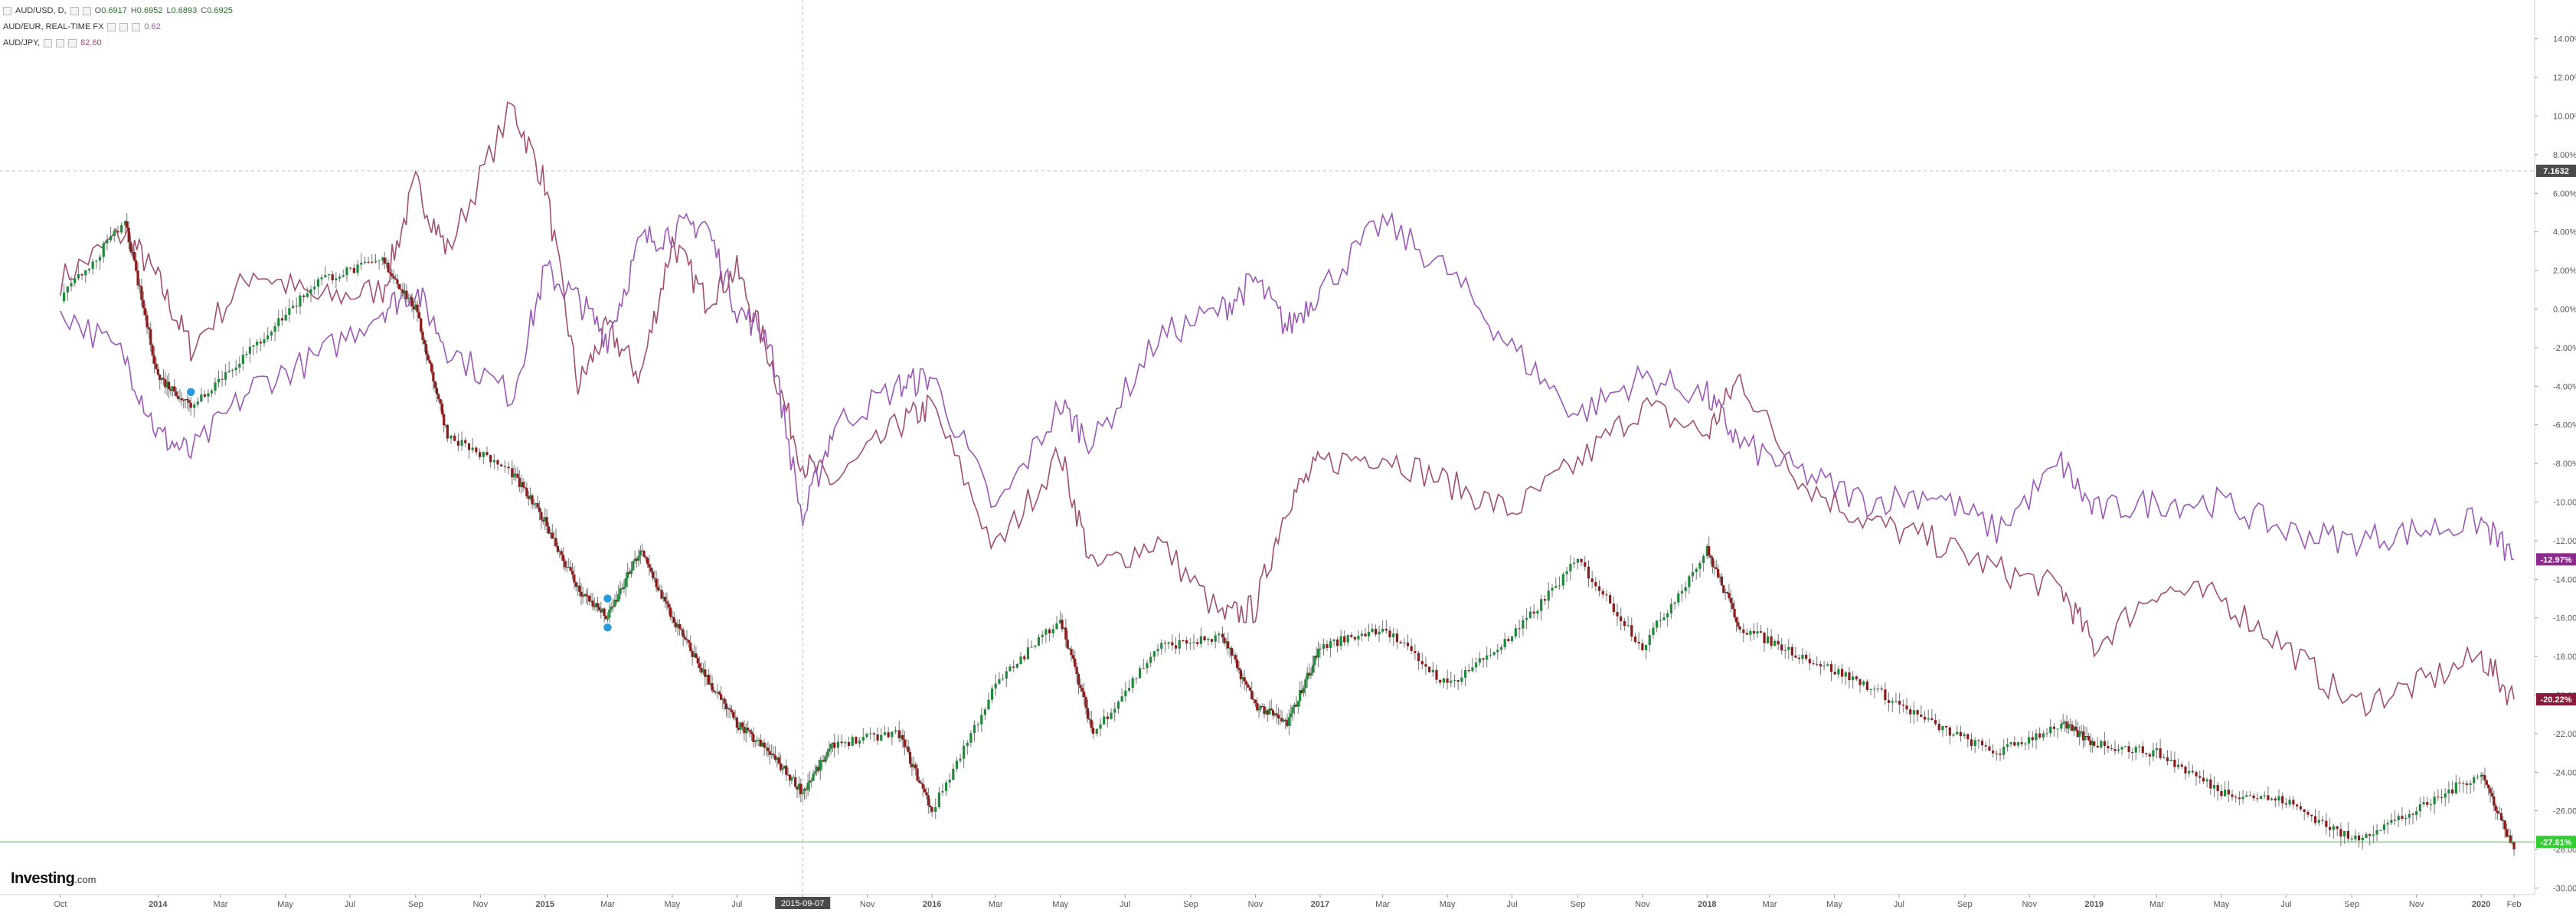 The image size is (2576, 916). I want to click on x-tick-label: Jul, so click(1512, 904).